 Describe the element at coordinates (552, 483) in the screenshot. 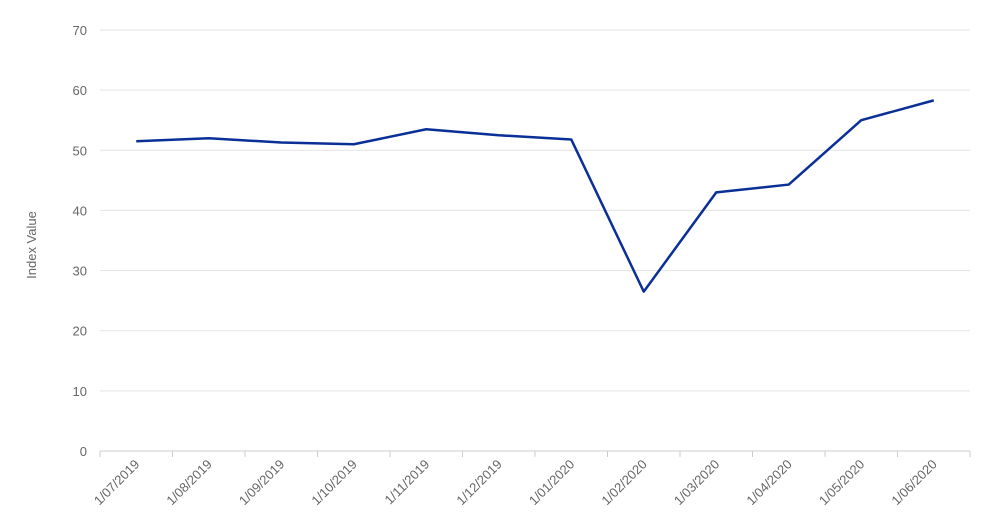

I see `x-tick-label: 1/01/2020` at that location.